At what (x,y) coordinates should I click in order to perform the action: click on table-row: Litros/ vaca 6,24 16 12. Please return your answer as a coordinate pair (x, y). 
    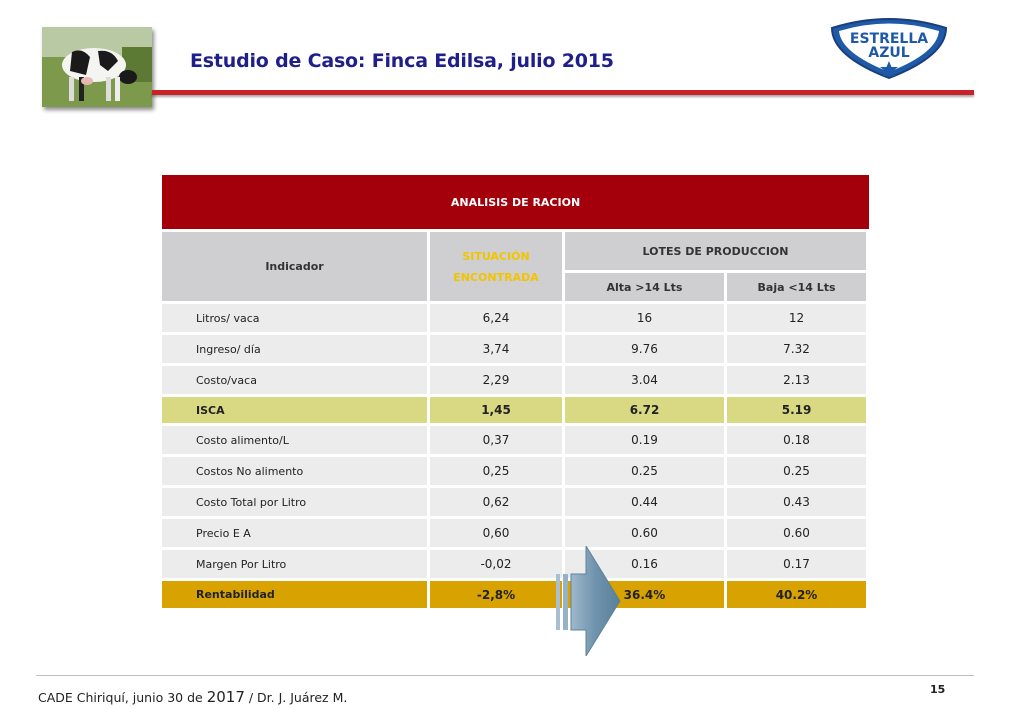
    Looking at the image, I should click on (516, 319).